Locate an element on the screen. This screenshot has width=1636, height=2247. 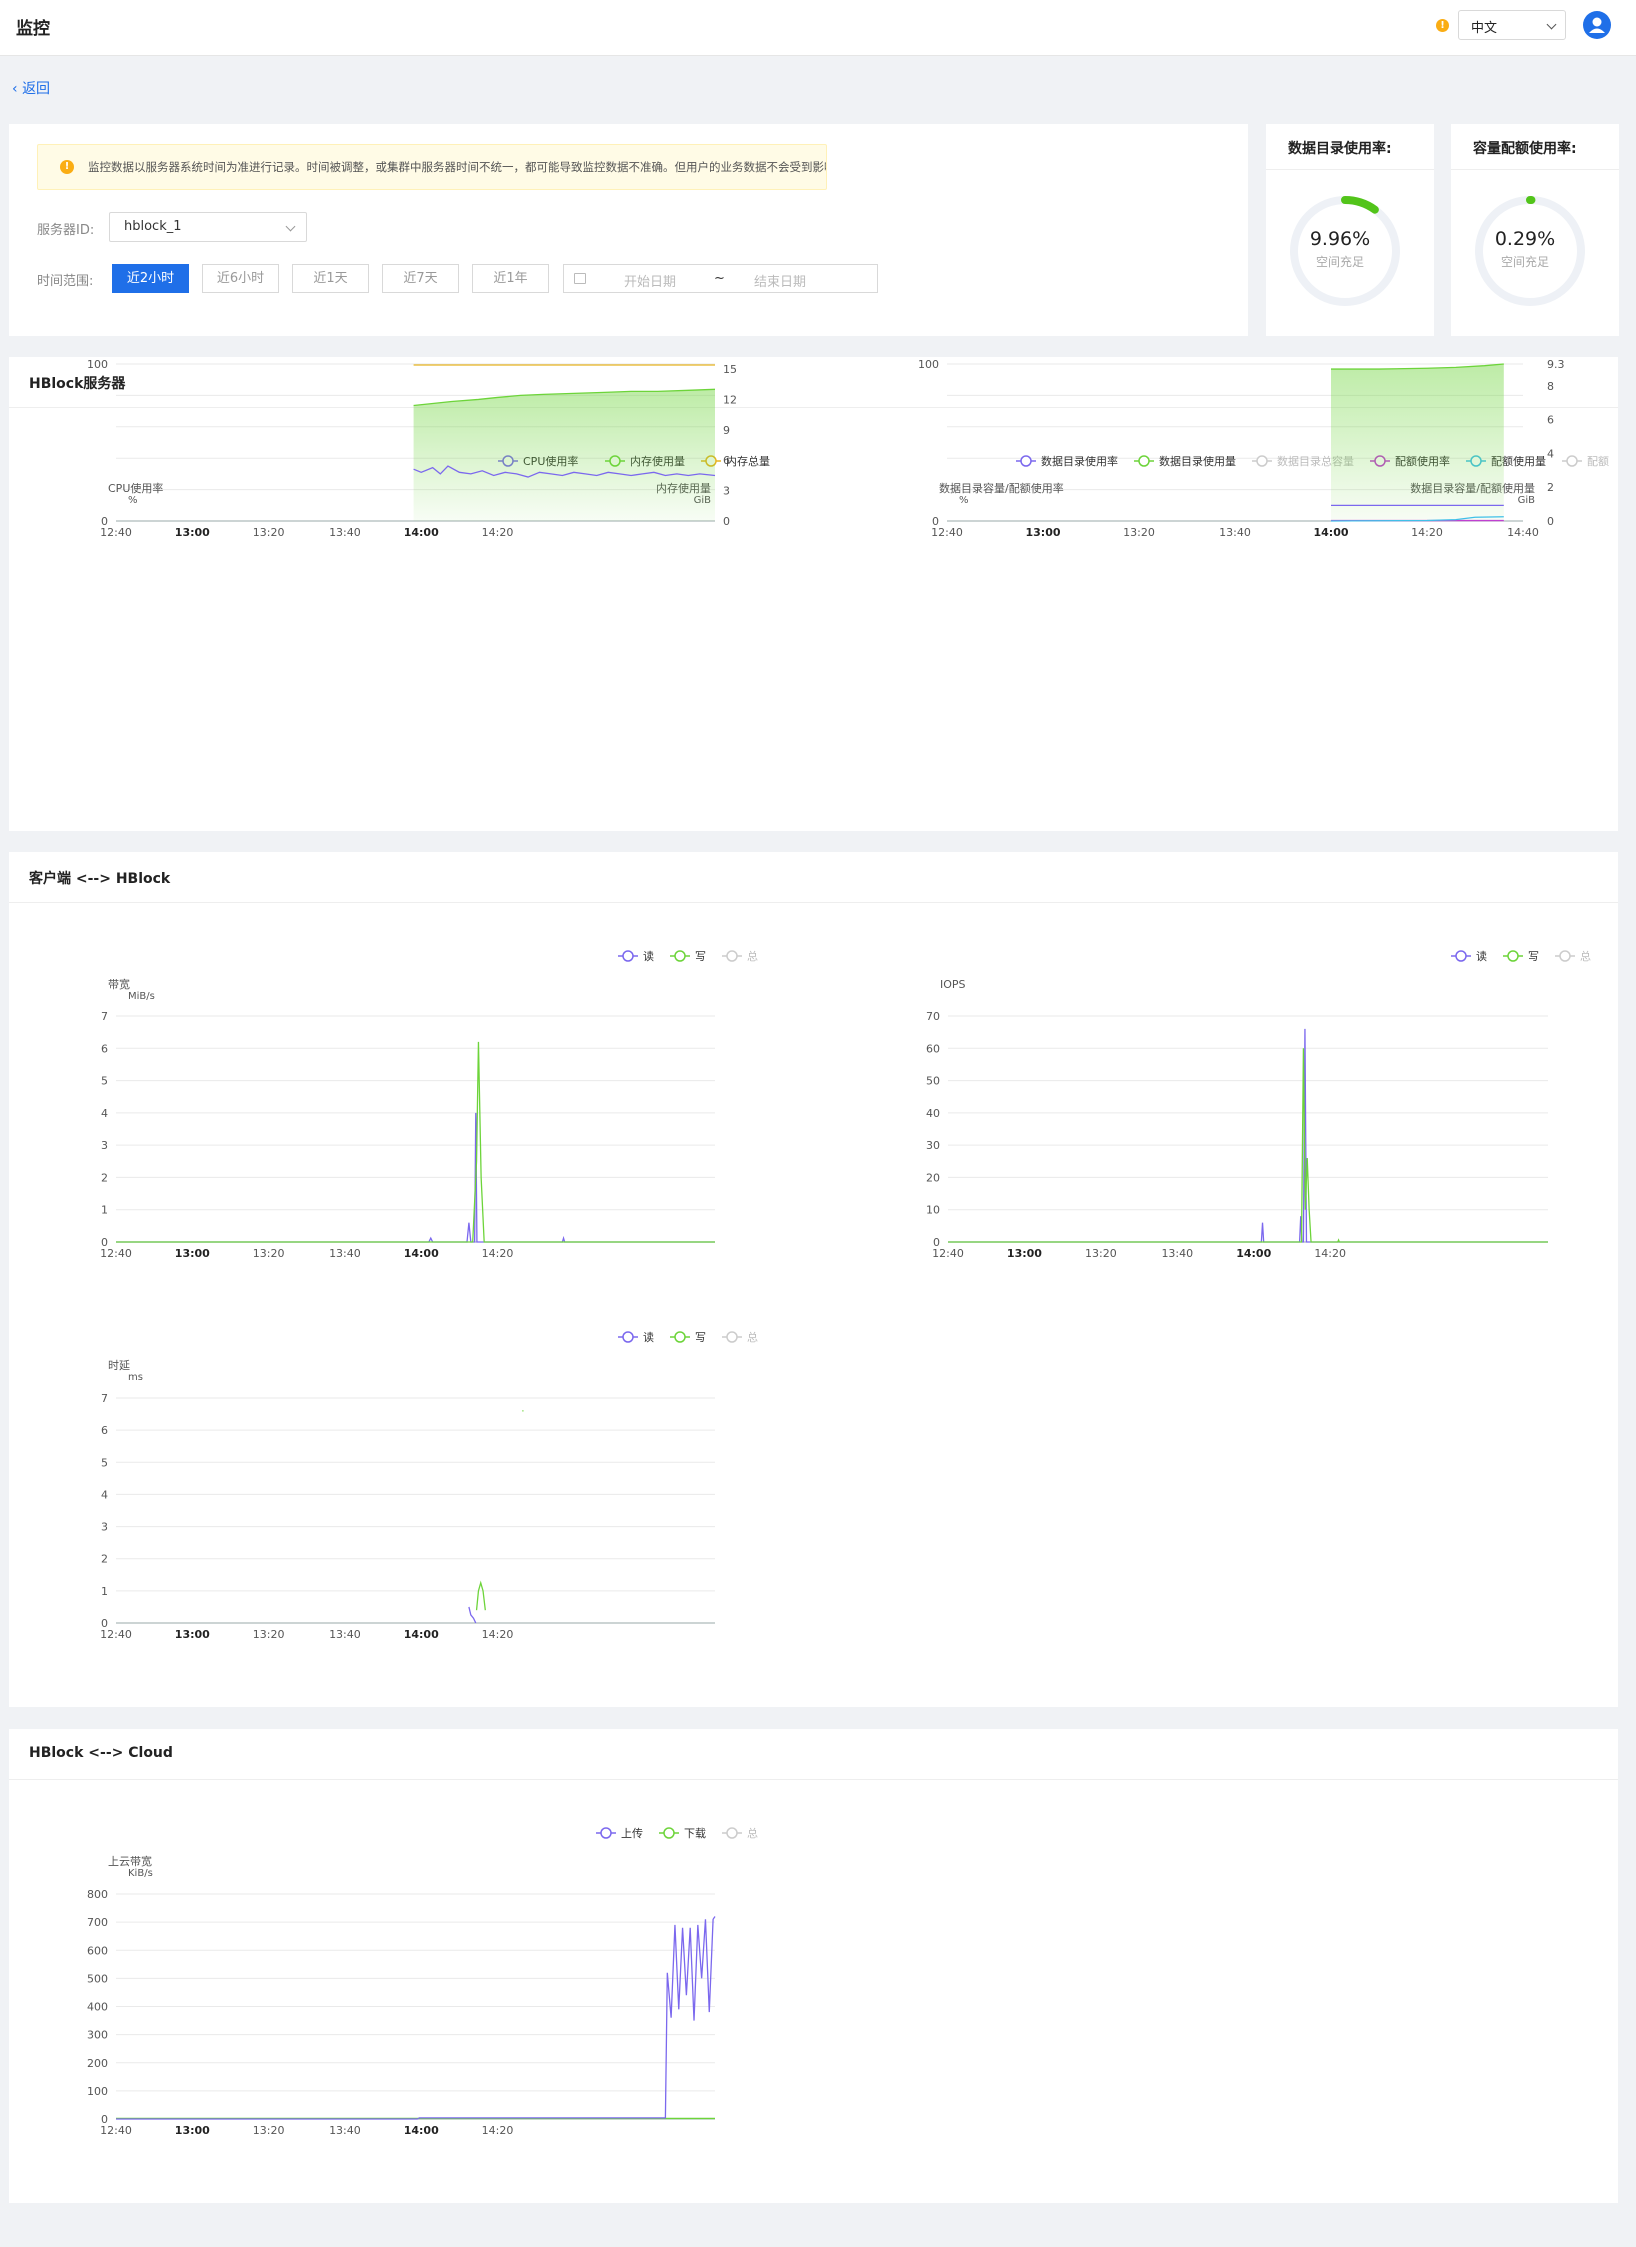
date-range-picker: 开始日期 ~ 结束日期 is located at coordinates (720, 278).